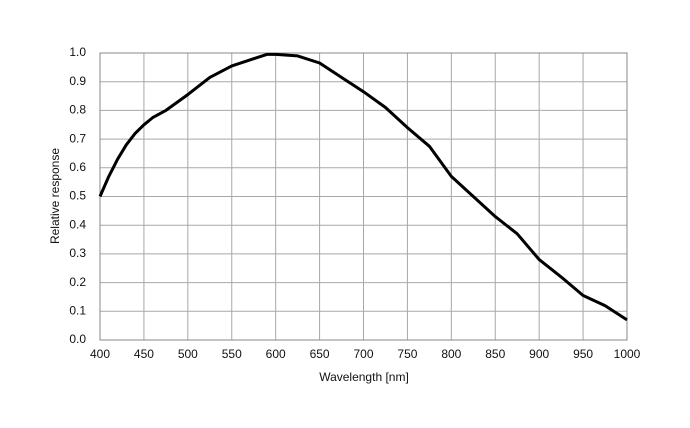 The height and width of the screenshot is (428, 690). Describe the element at coordinates (495, 354) in the screenshot. I see `x-tick-label: 850` at that location.